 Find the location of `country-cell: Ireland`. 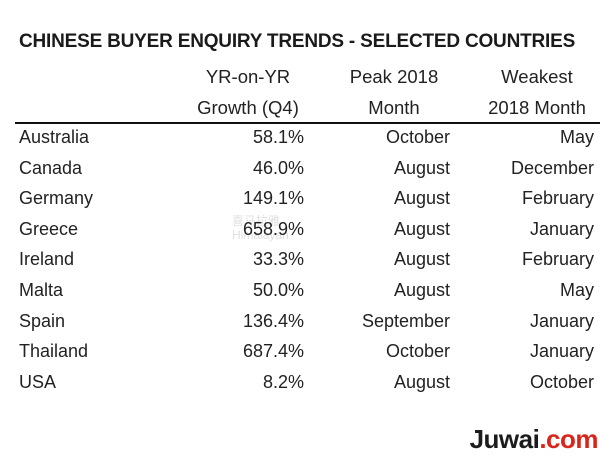

country-cell: Ireland is located at coordinates (47, 259).